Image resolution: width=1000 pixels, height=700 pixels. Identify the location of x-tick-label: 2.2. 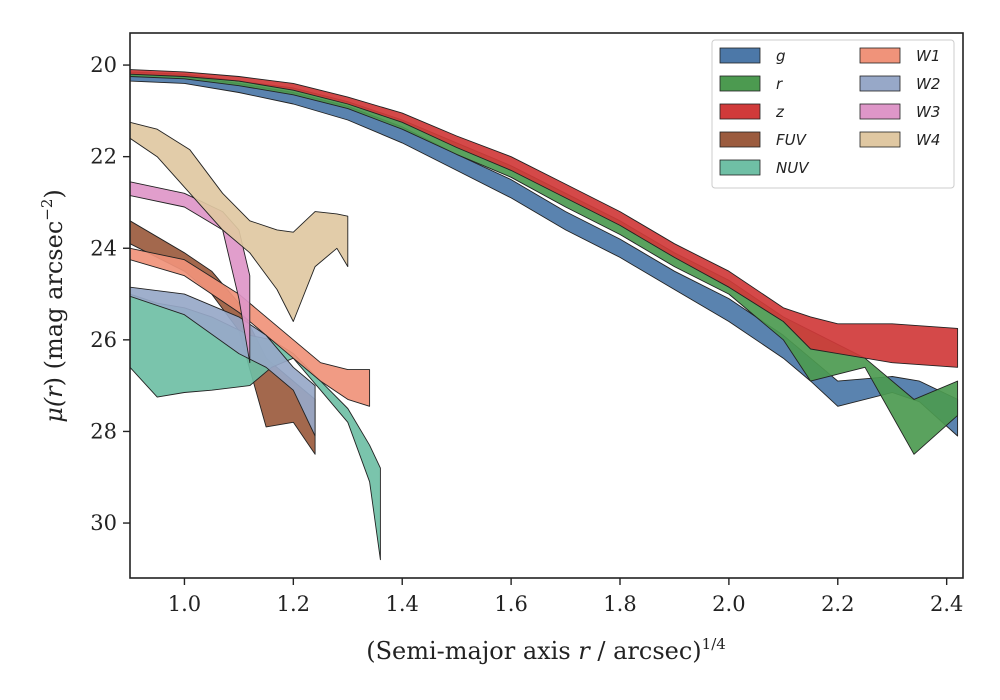
(837, 604).